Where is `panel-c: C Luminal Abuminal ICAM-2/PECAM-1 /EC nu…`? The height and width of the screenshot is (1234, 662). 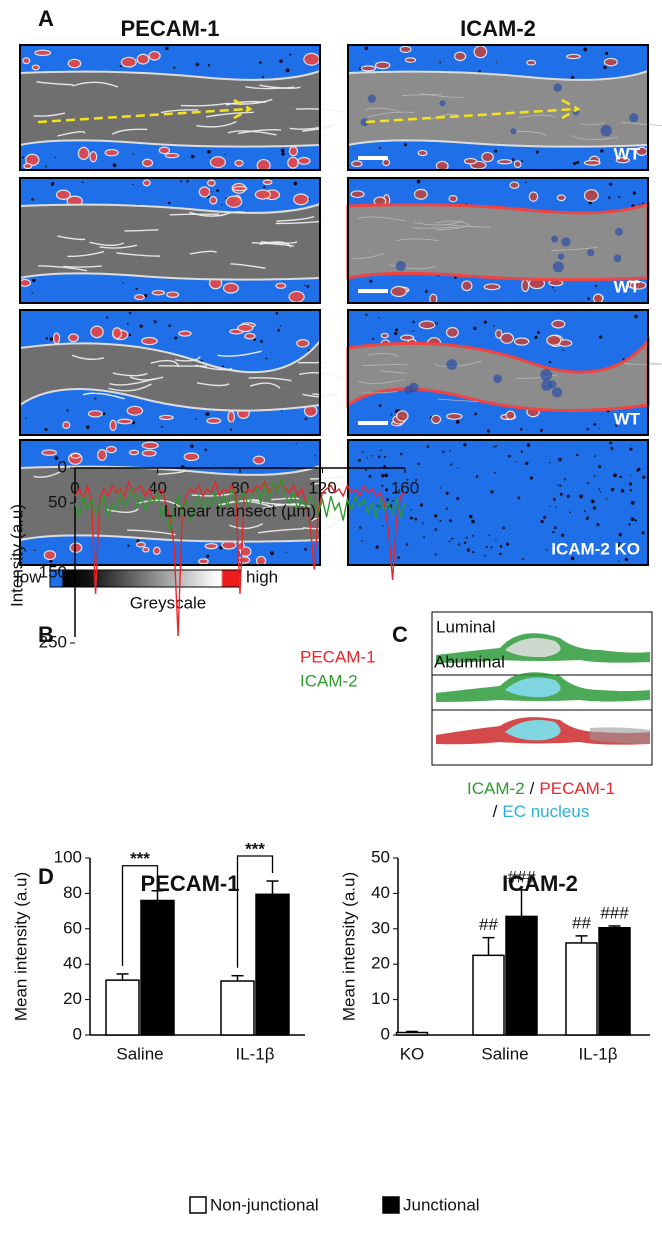
panel-c: C Luminal Abuminal ICAM-2/PECAM-1 /EC nu… is located at coordinates (522, 716).